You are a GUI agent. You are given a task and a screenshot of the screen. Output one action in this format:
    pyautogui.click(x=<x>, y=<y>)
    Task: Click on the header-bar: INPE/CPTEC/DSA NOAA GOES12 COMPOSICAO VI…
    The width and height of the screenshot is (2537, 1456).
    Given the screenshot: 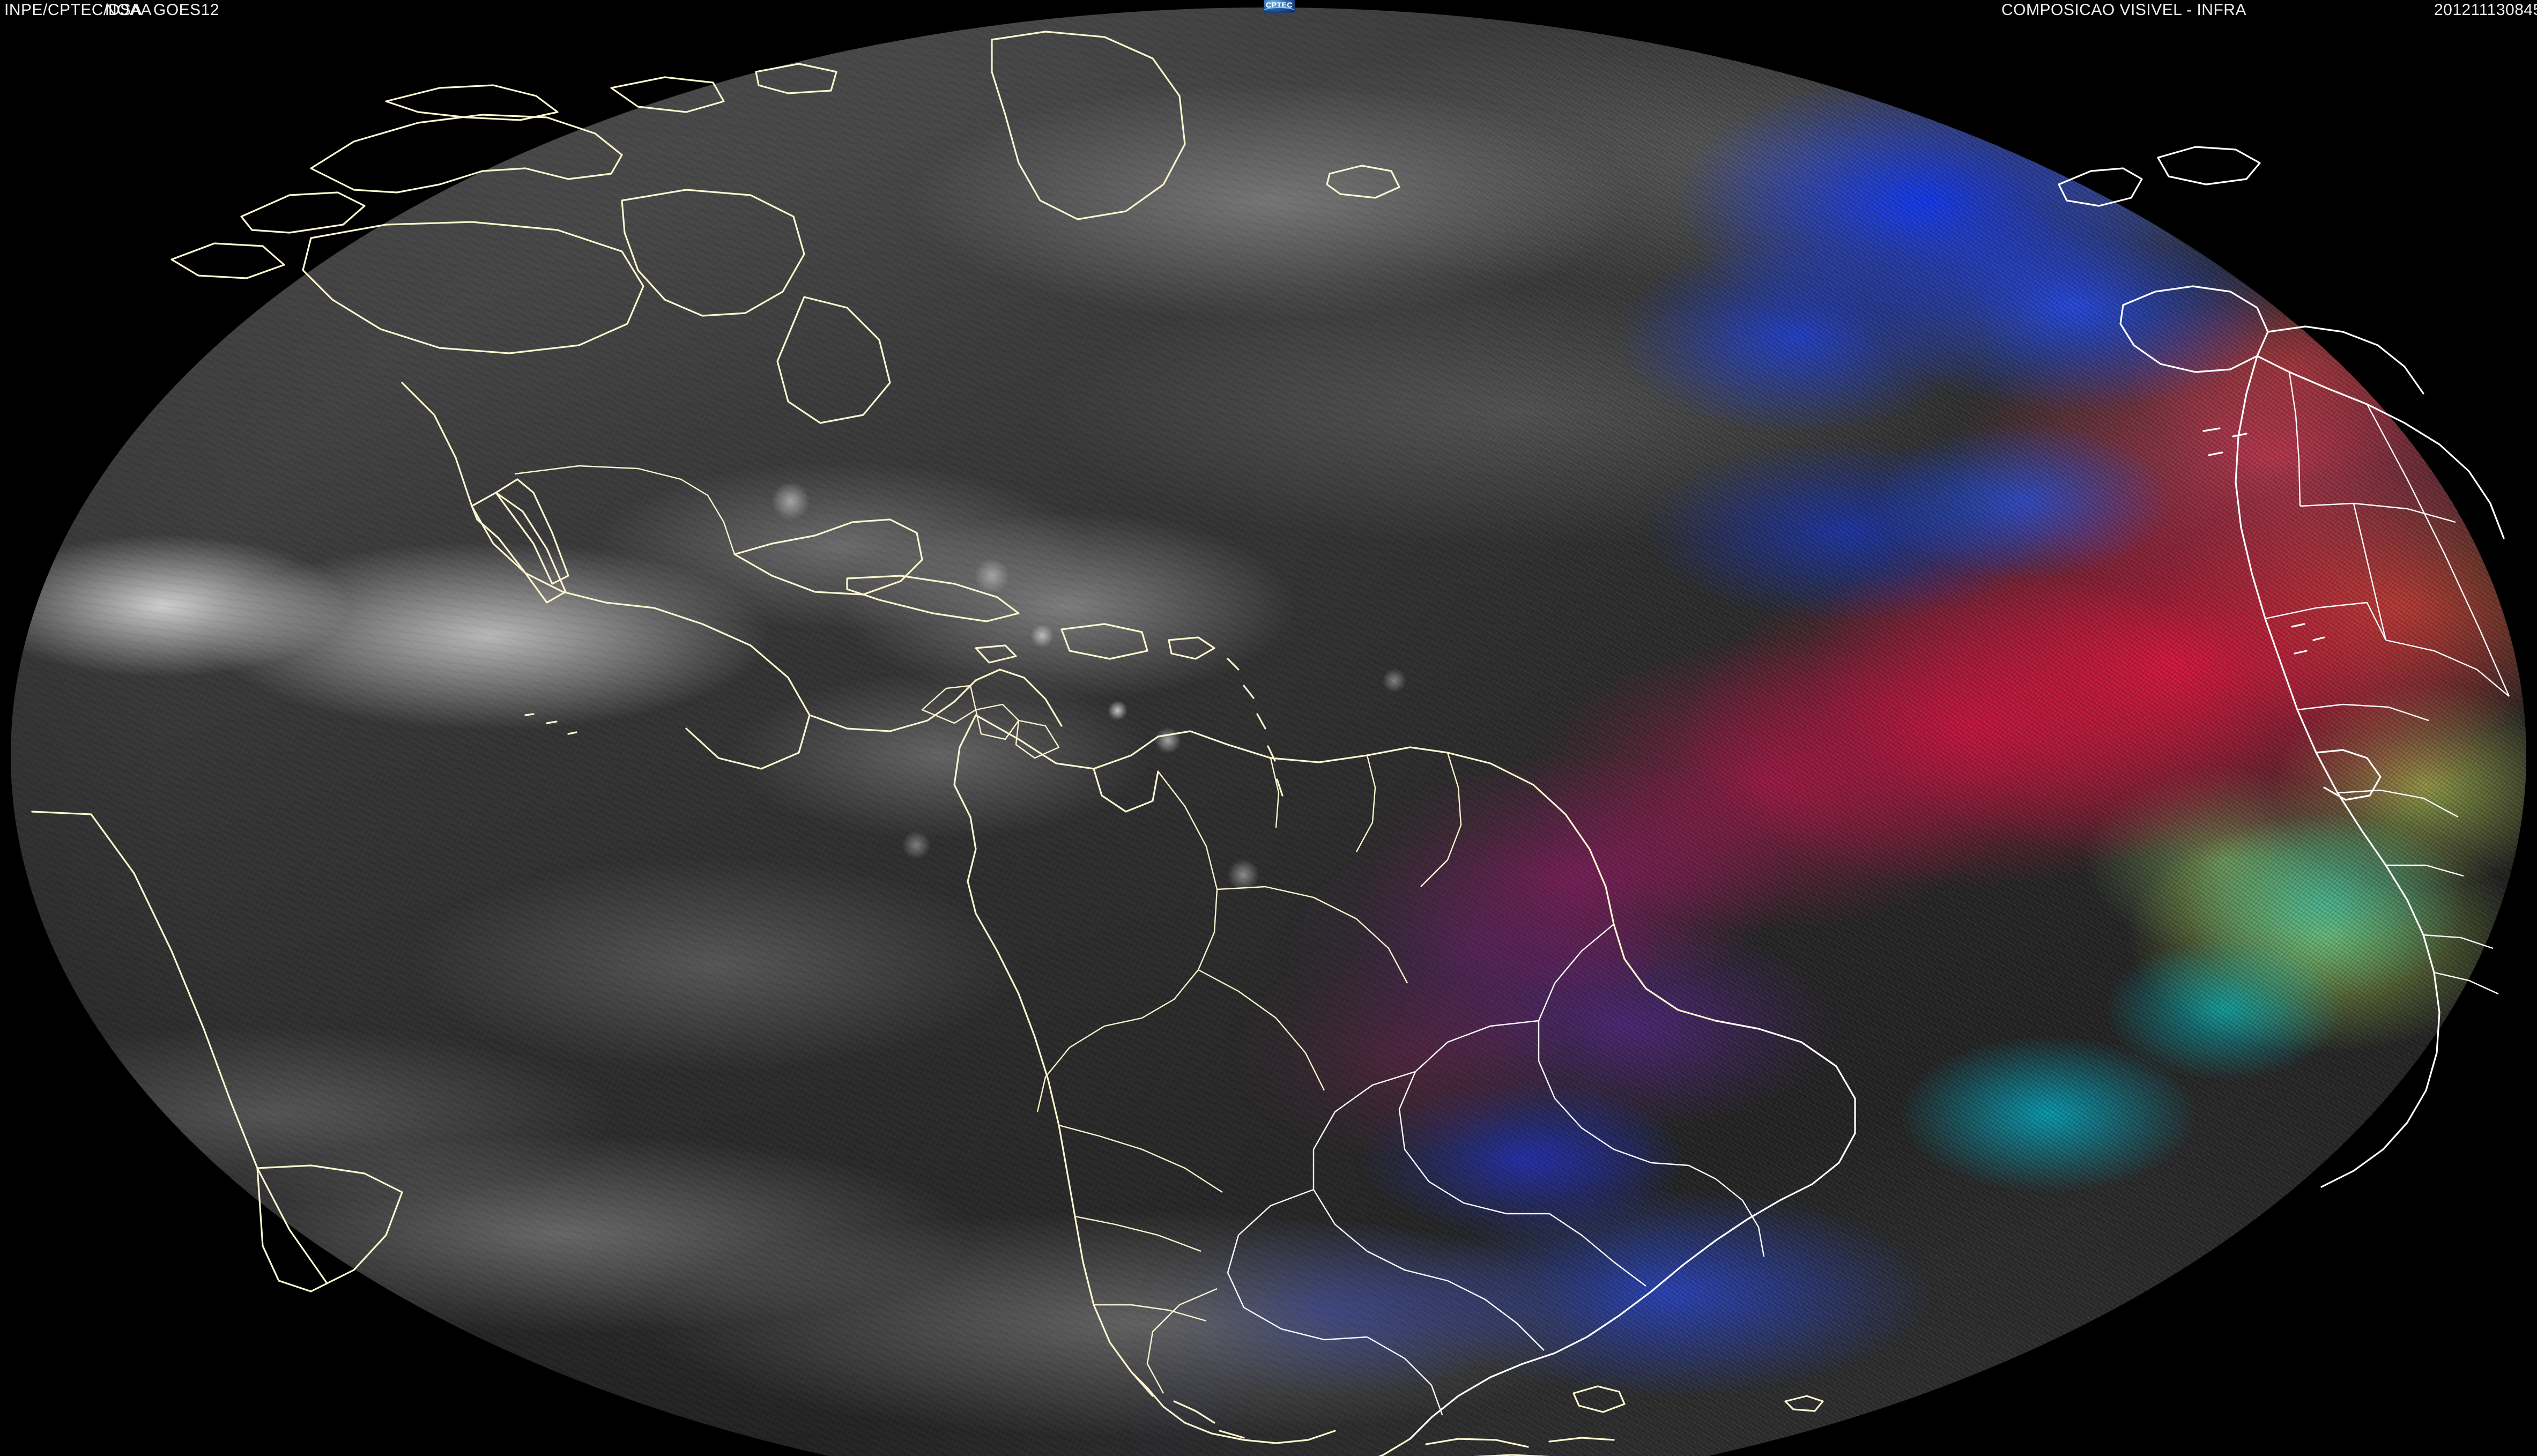 What is the action you would take?
    pyautogui.click(x=1268, y=15)
    